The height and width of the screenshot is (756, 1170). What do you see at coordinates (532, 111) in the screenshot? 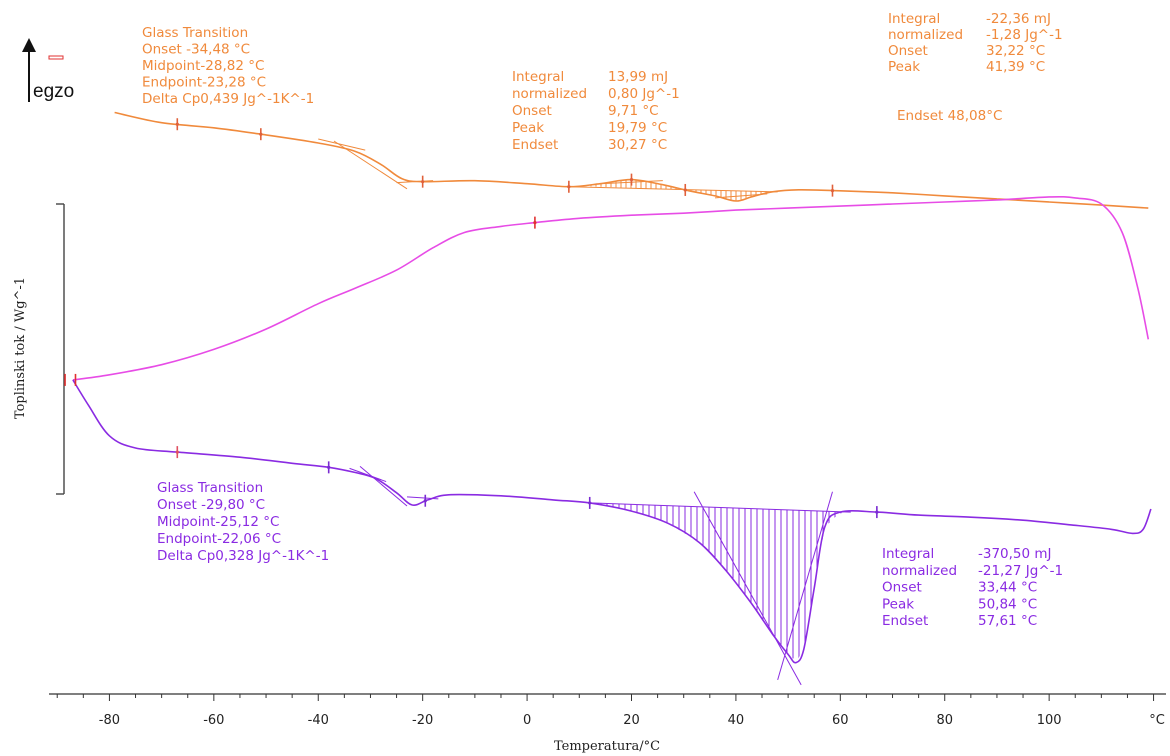
I see `ann-orange-p1-line-2: Onset` at bounding box center [532, 111].